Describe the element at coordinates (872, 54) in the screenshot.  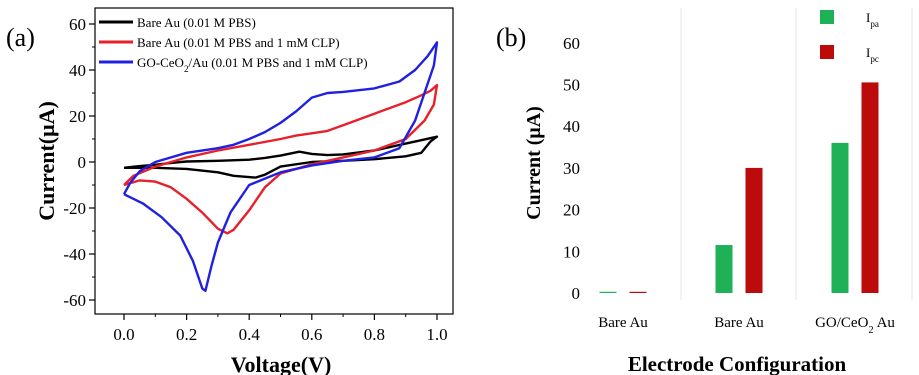
I see `legend-entry-label: Ipc` at that location.